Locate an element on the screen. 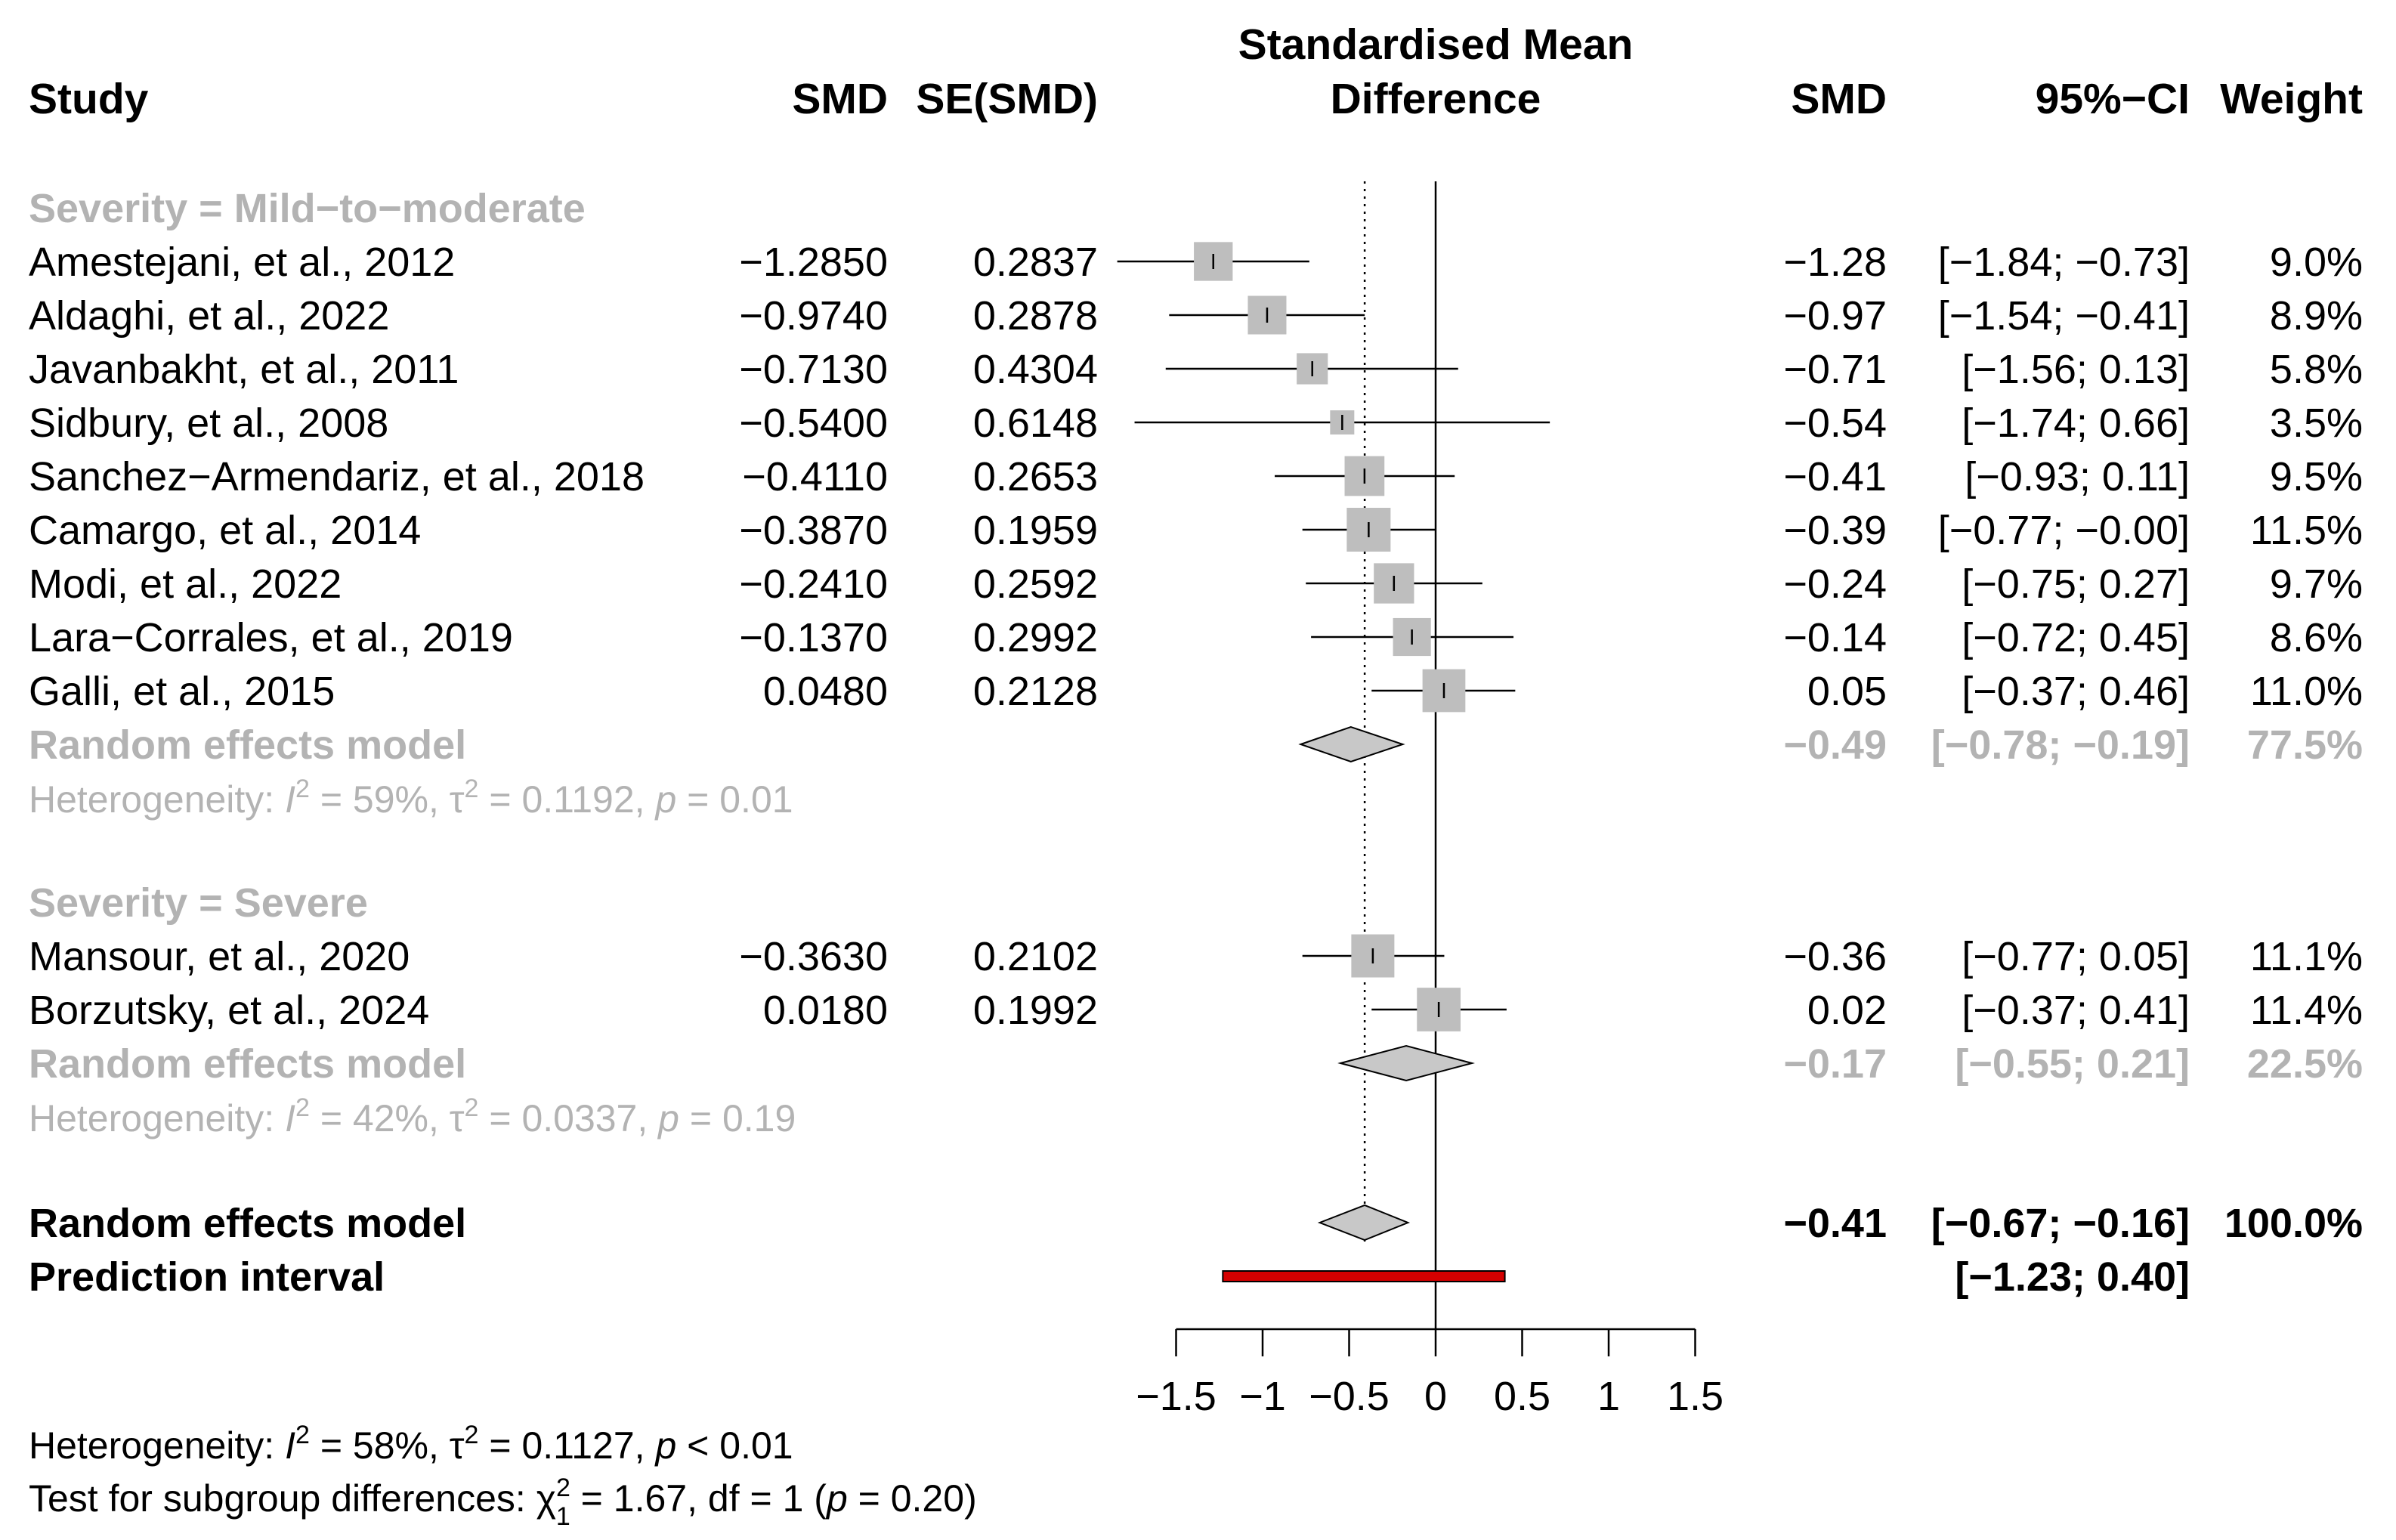  study-ci-sg1-study-9: [−0.37; 0.46] is located at coordinates (2076, 691).